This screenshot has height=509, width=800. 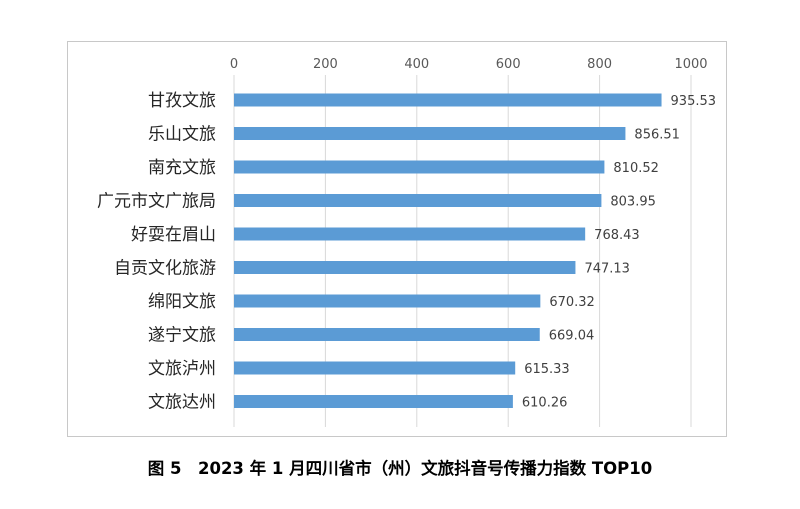 What do you see at coordinates (182, 302) in the screenshot?
I see `category-label: 绵阳文旅` at bounding box center [182, 302].